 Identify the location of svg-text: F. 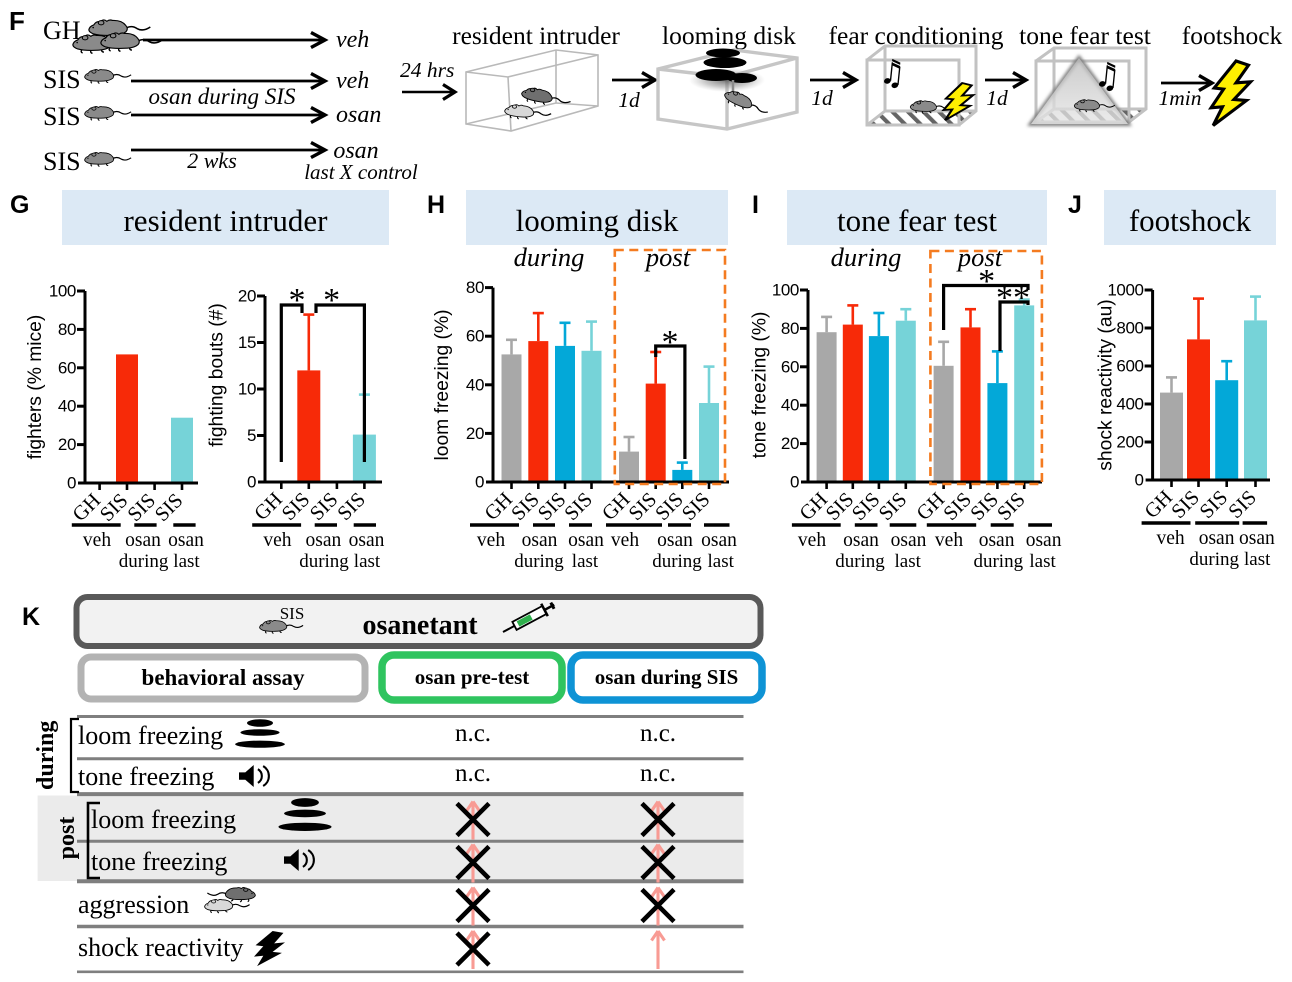
(17, 21).